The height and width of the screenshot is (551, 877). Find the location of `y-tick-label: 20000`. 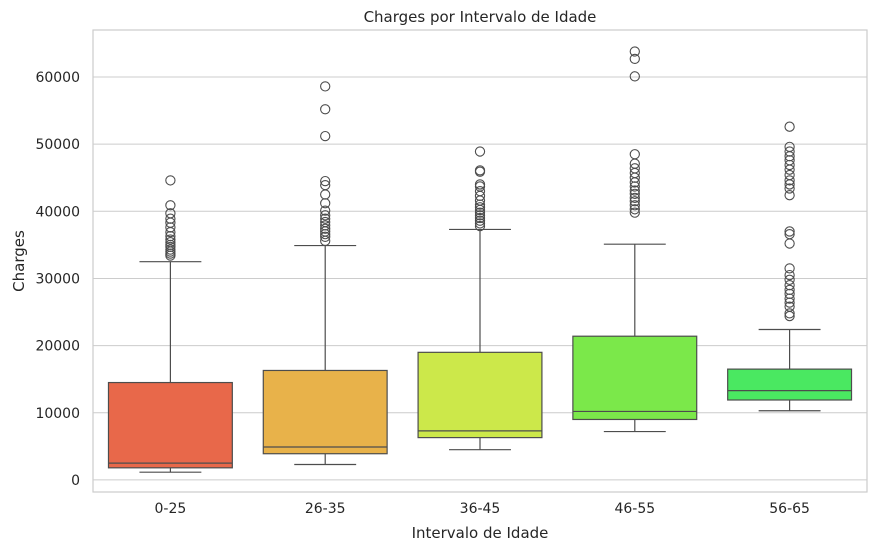

y-tick-label: 20000 is located at coordinates (57, 347).